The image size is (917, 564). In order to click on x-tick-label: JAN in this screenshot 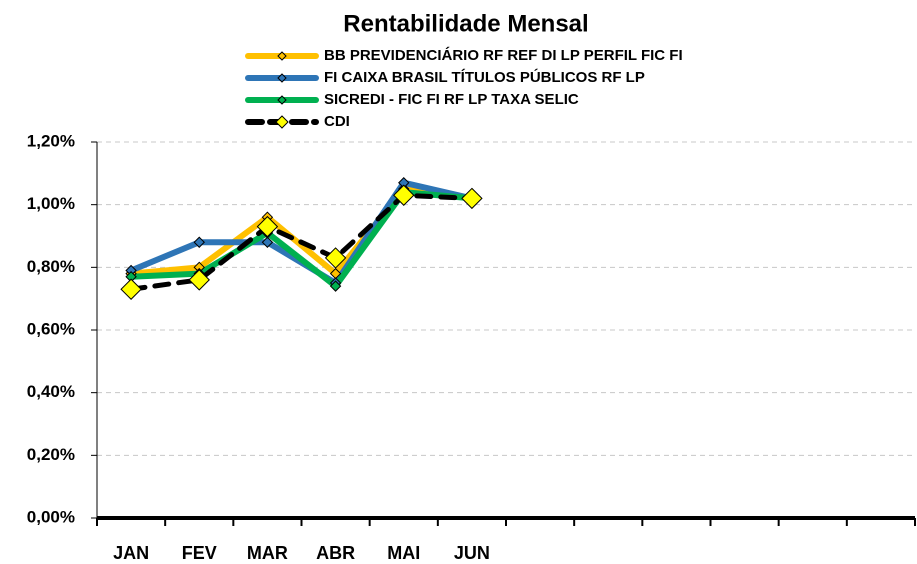, I will do `click(131, 553)`.